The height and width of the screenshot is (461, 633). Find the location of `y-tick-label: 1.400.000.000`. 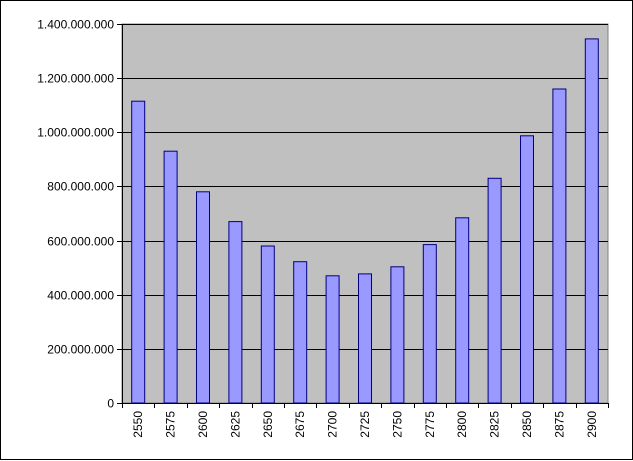

y-tick-label: 1.400.000.000 is located at coordinates (75, 25).